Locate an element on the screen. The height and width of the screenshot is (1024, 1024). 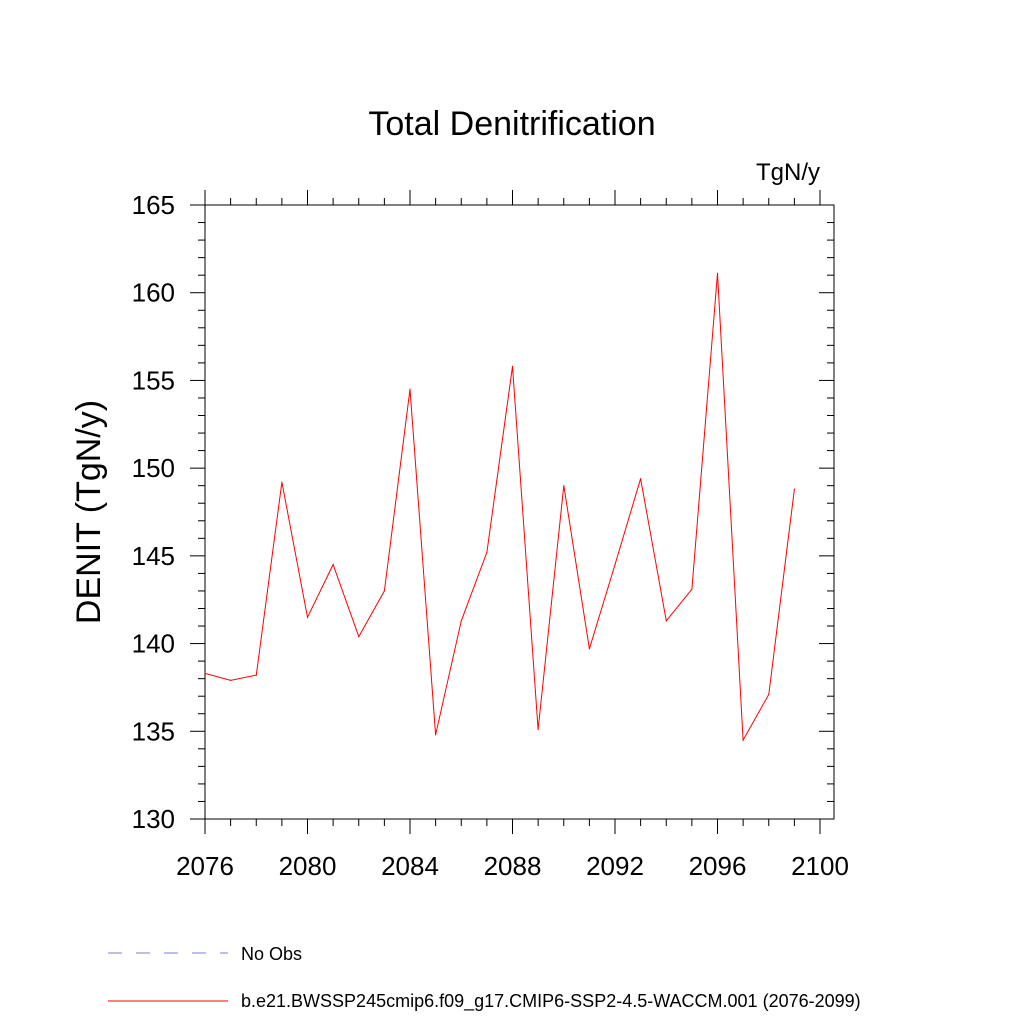
y-tick-label: 155 is located at coordinates (153, 380).